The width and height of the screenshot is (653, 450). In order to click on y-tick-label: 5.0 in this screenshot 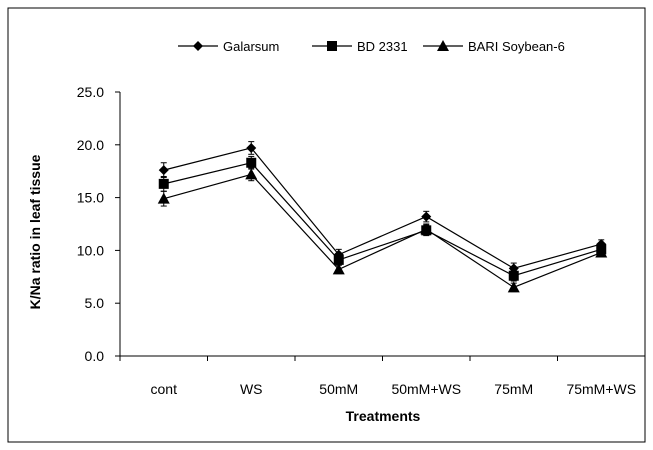, I will do `click(95, 303)`.